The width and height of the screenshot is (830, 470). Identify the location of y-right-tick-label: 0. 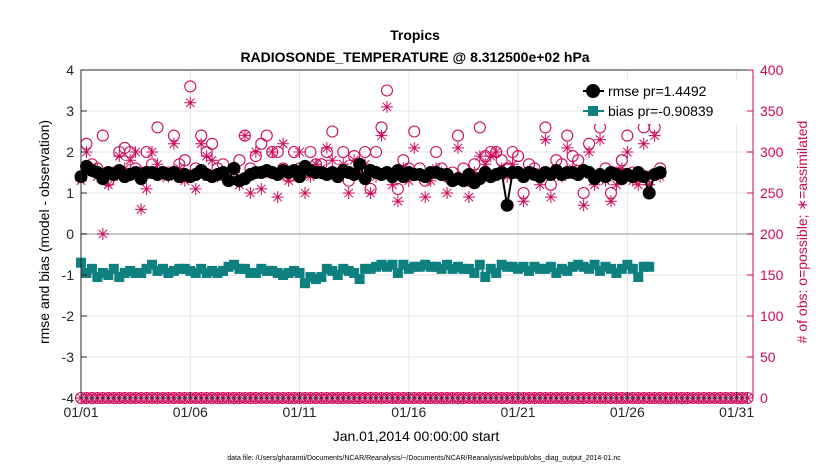
(764, 398).